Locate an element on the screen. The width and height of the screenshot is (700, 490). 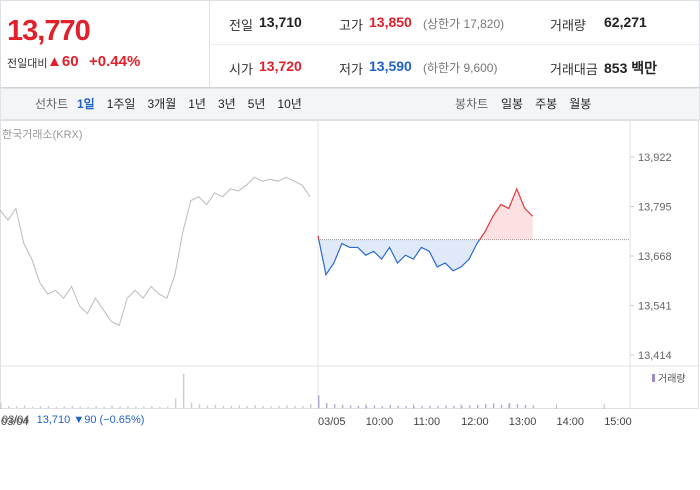
summary-value: 13,710 is located at coordinates (280, 22).